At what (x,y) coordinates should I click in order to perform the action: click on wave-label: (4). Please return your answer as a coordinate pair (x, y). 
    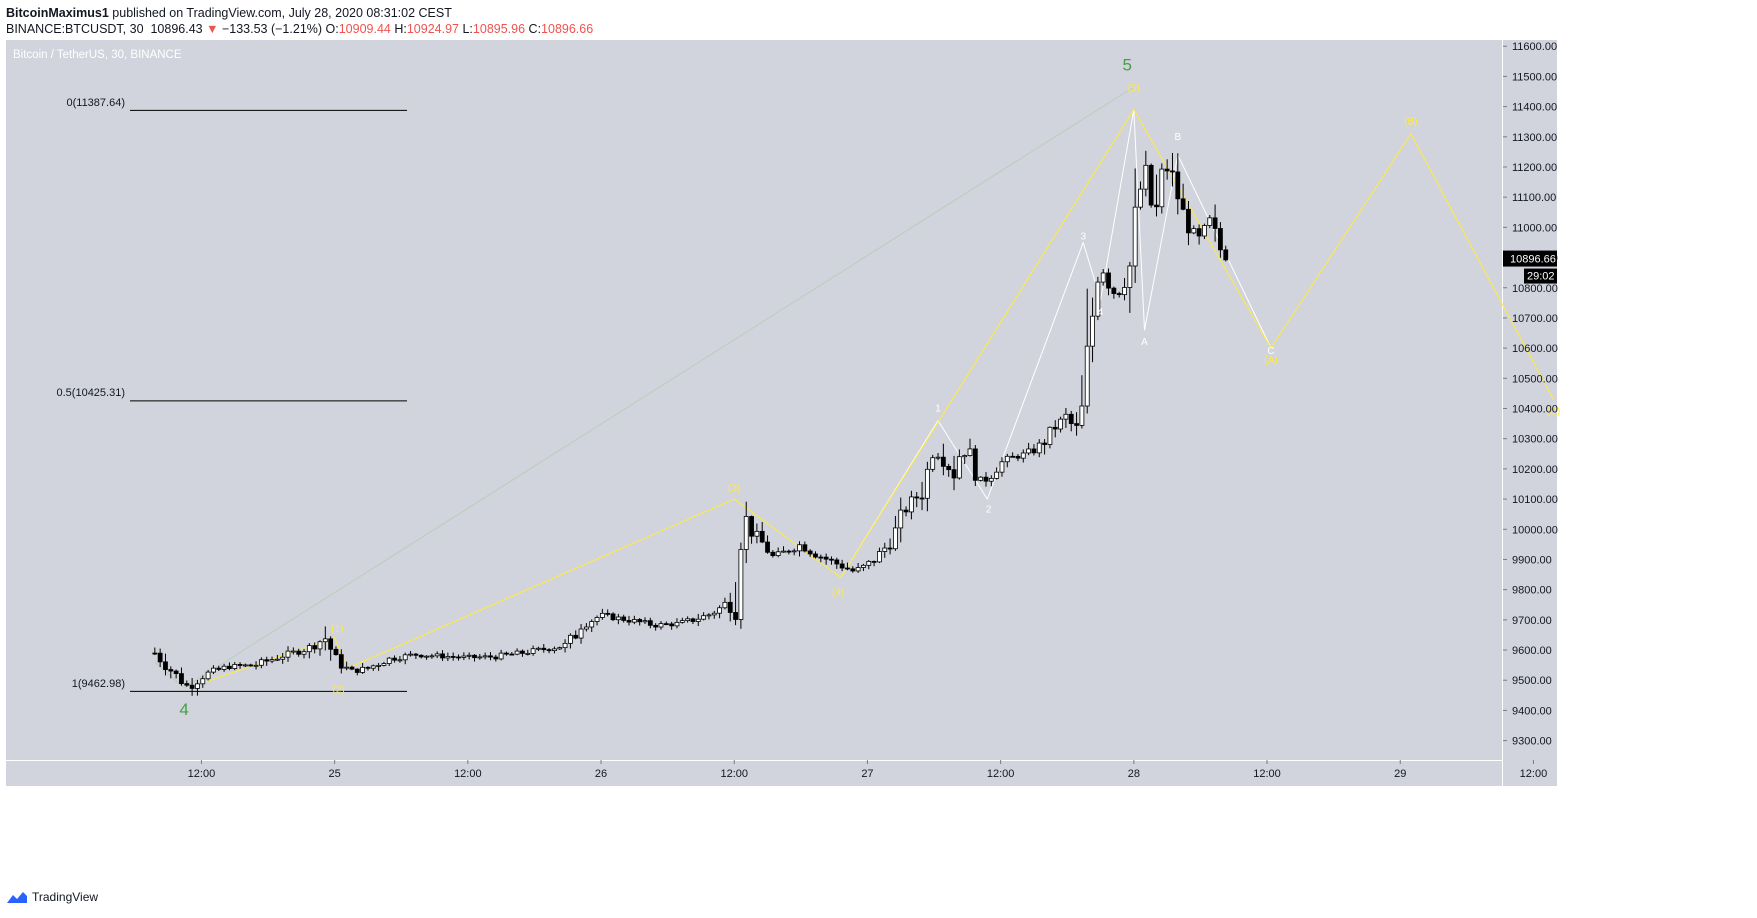
    Looking at the image, I should click on (838, 593).